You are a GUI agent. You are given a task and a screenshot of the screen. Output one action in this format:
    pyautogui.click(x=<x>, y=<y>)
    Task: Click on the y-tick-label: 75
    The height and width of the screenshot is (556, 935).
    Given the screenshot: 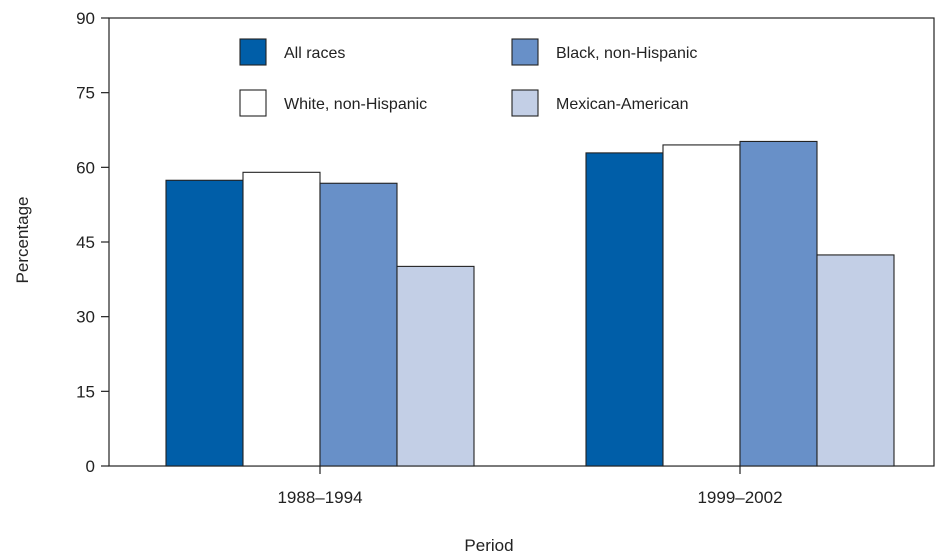 What is the action you would take?
    pyautogui.click(x=85, y=93)
    